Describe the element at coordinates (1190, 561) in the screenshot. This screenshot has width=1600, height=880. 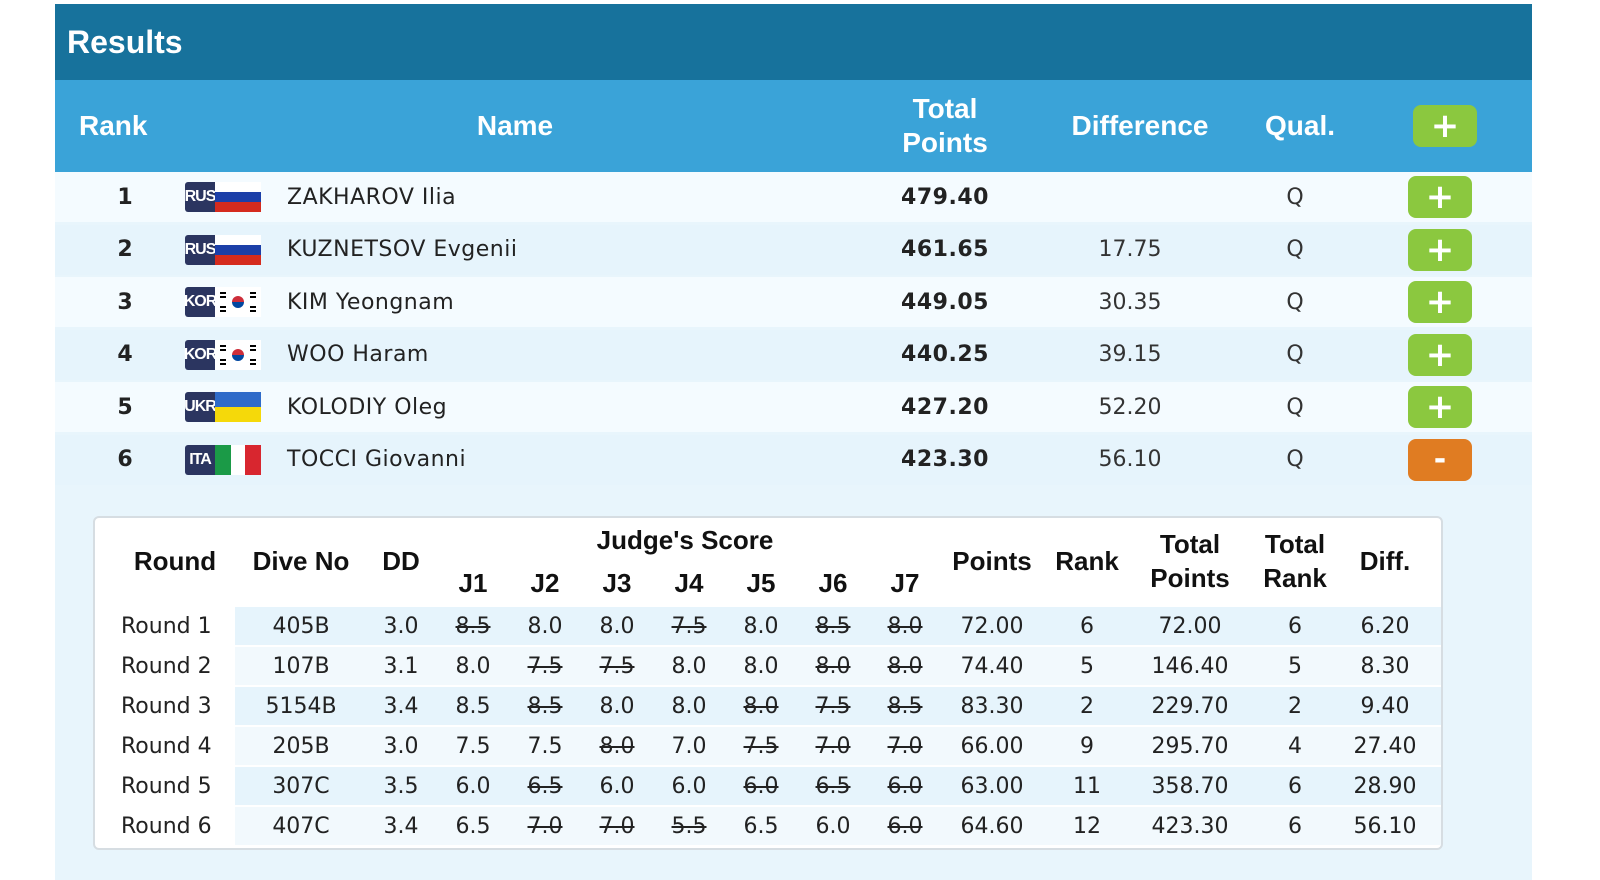
I see `total-points-header-detail: Total Points` at that location.